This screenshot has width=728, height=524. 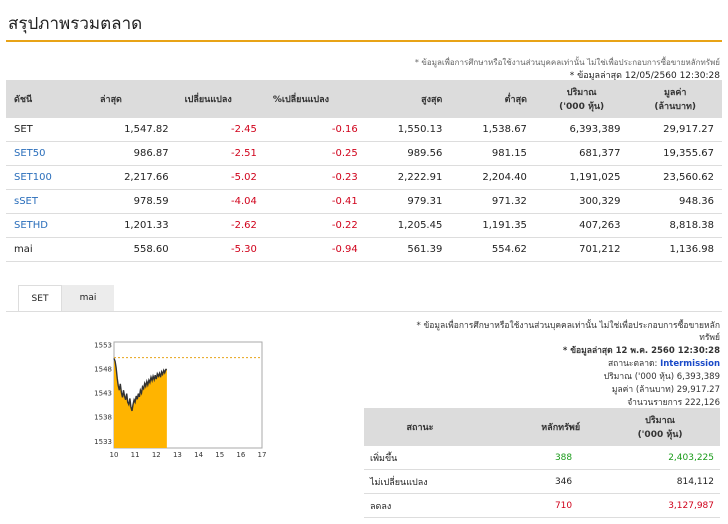 I want to click on market-volume: ปริมาณ ('000 หุ้น) 6,393,389, so click(x=662, y=376).